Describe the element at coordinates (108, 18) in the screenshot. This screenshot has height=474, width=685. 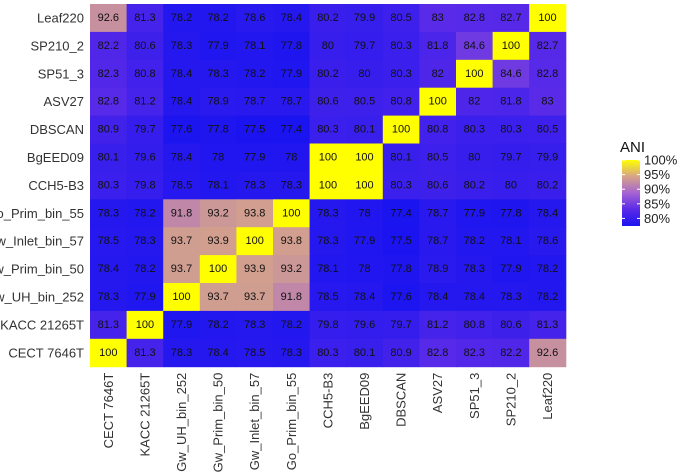
I see `cell-value-label: 92.6` at that location.